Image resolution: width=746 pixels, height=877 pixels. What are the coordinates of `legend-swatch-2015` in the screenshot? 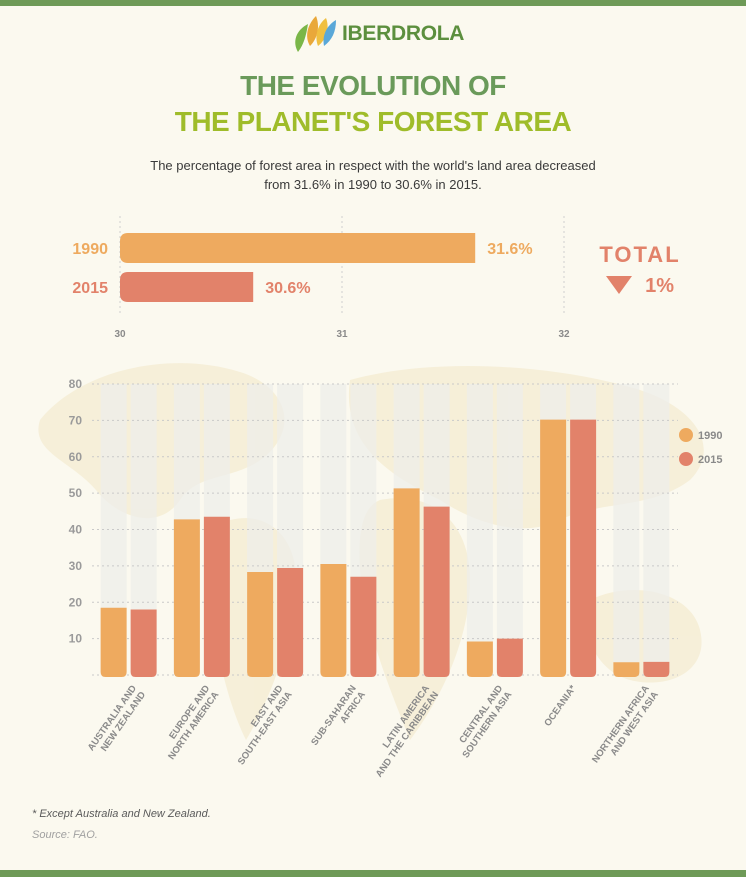 It's located at (686, 459).